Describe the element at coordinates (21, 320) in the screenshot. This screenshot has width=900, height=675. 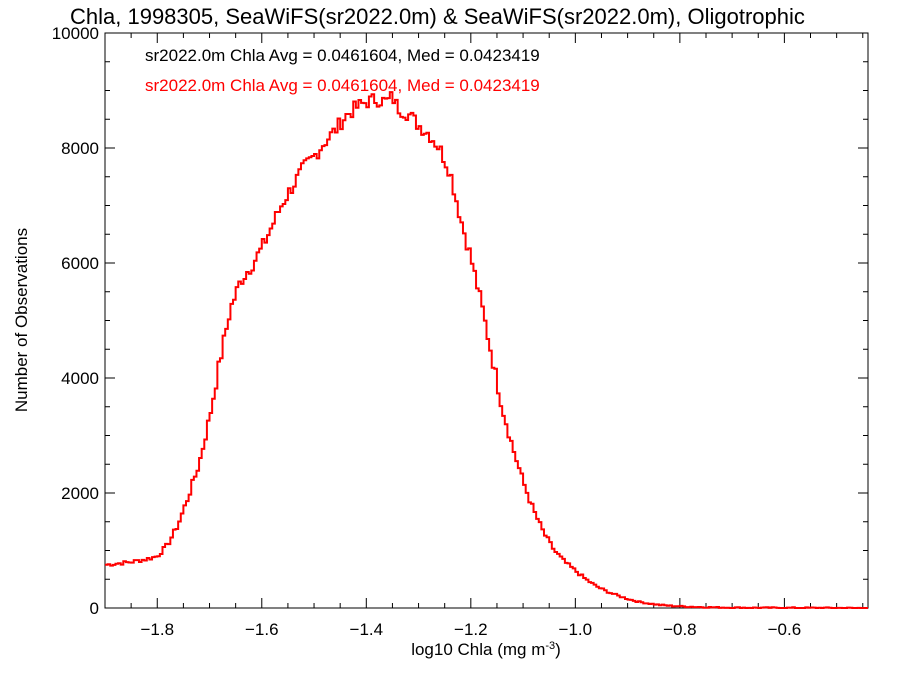
I see `y-axis-label: Number of Observations` at that location.